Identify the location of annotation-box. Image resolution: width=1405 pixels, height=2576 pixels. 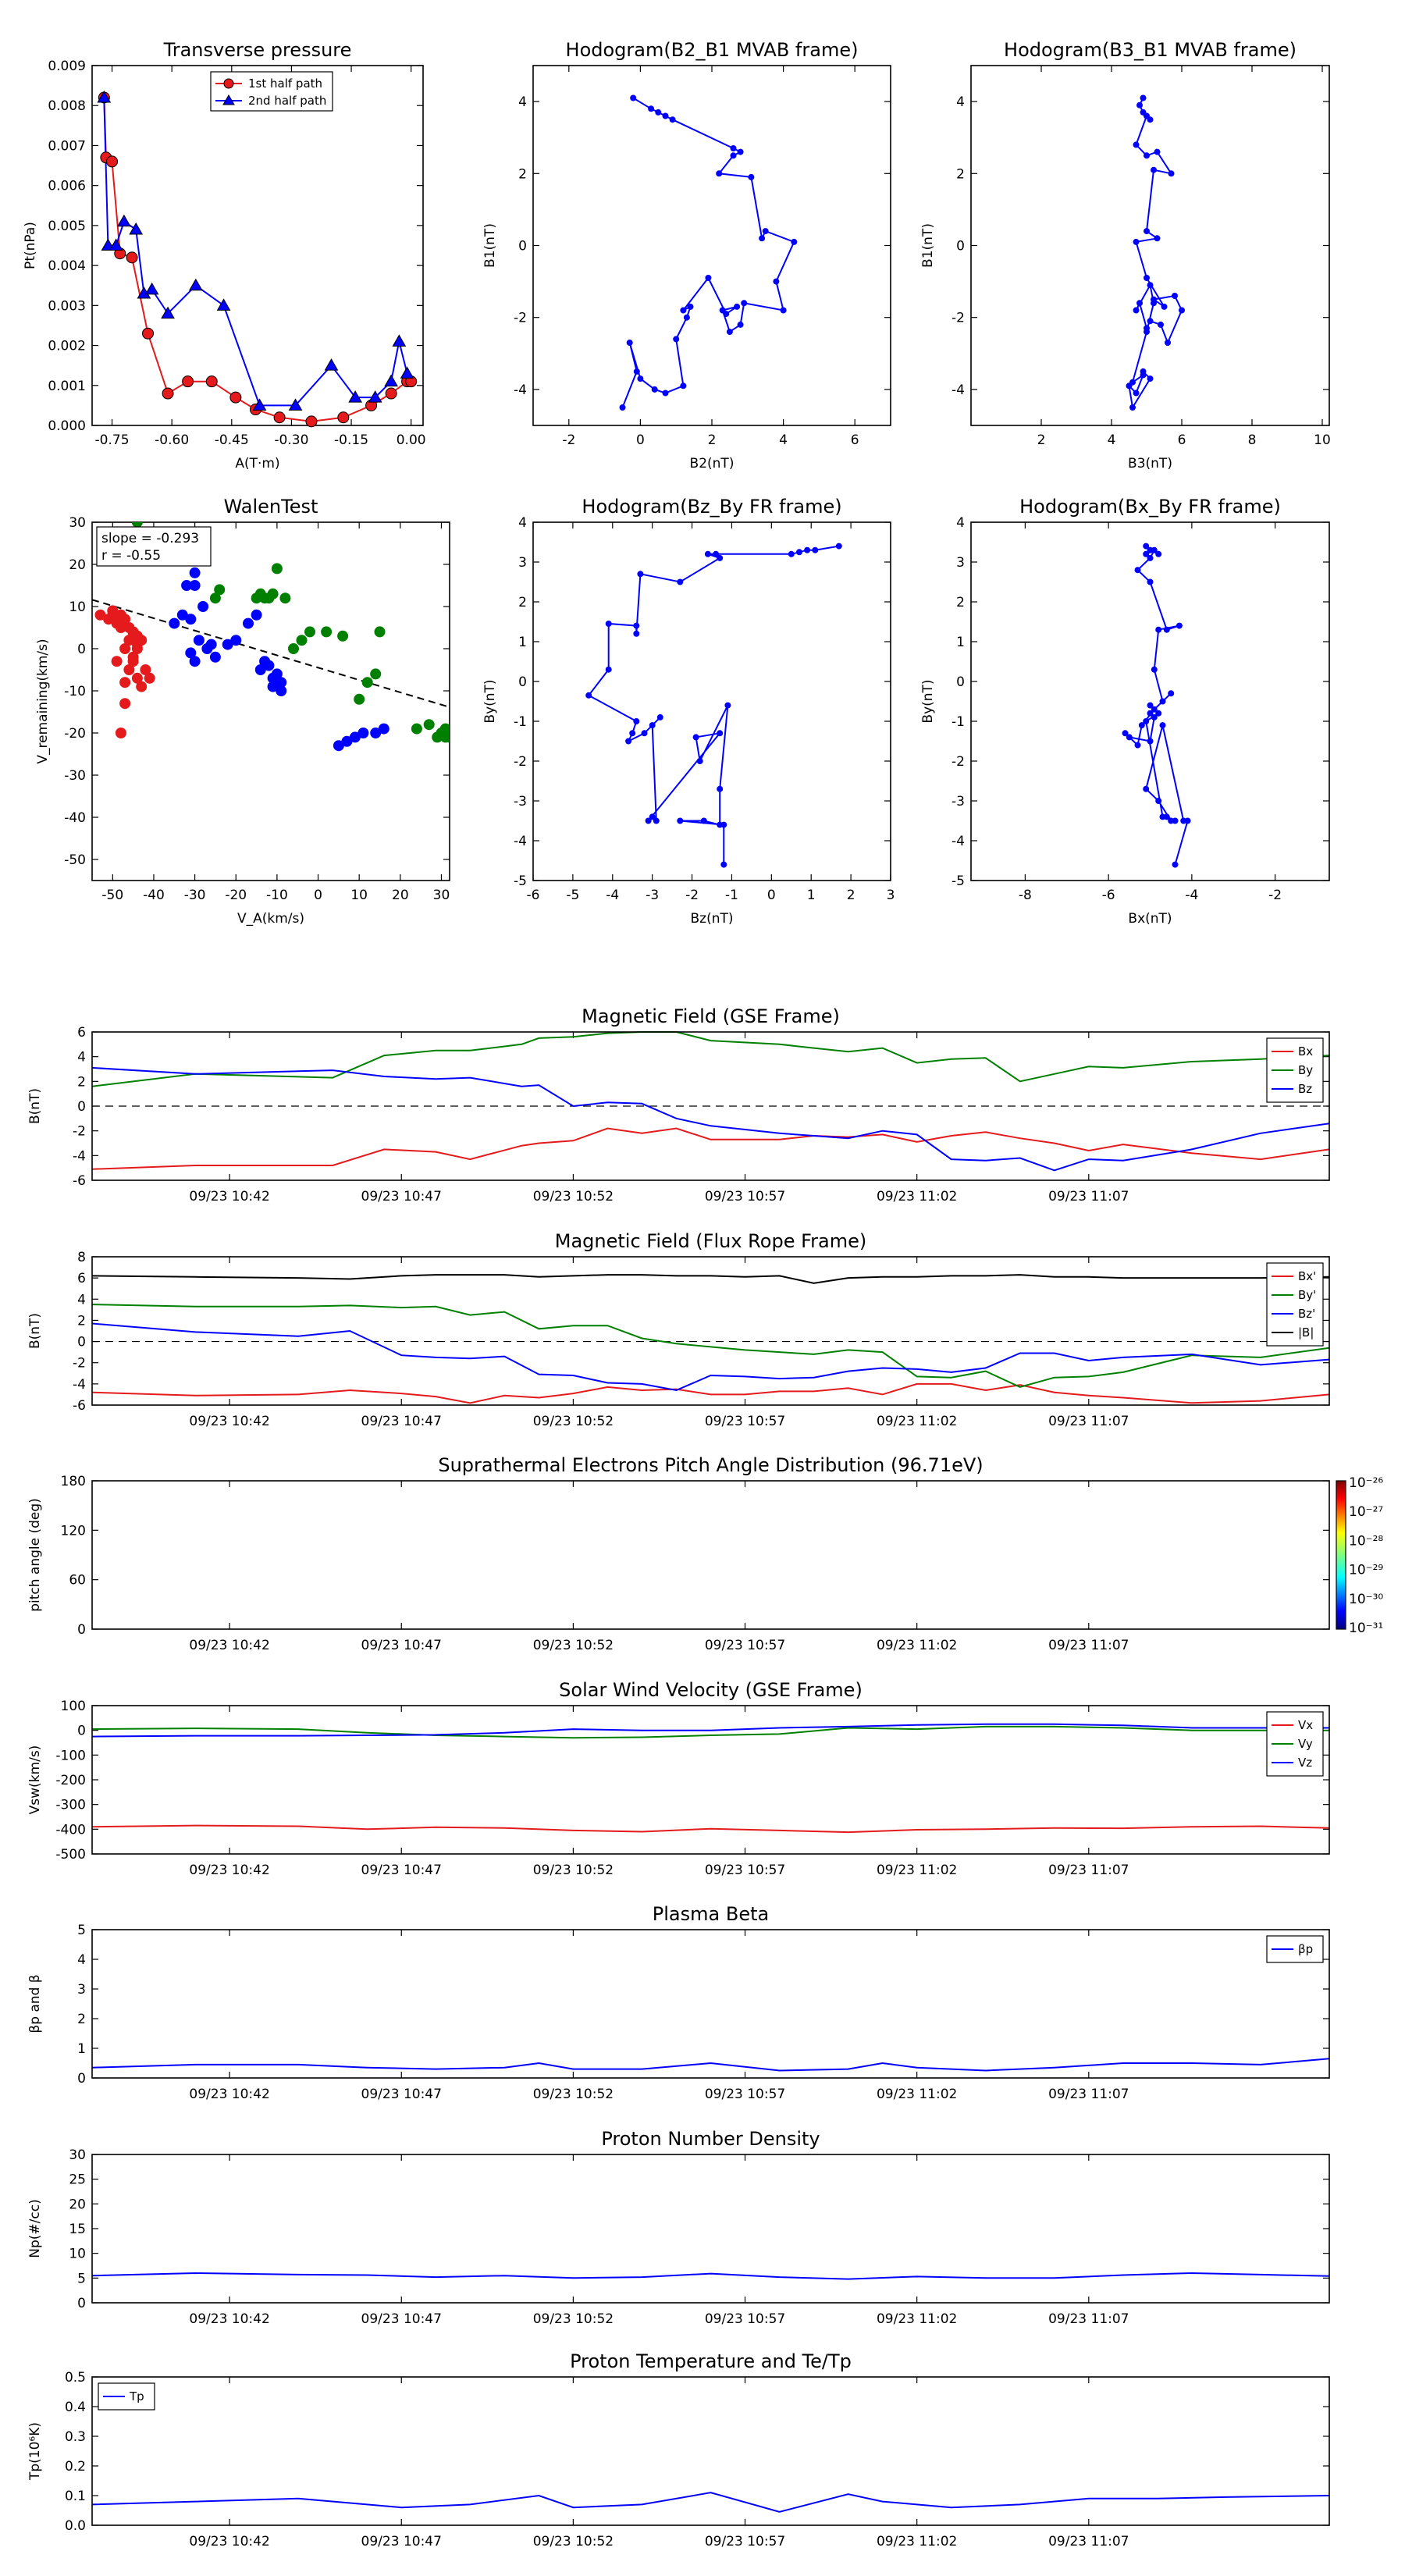
(154, 546).